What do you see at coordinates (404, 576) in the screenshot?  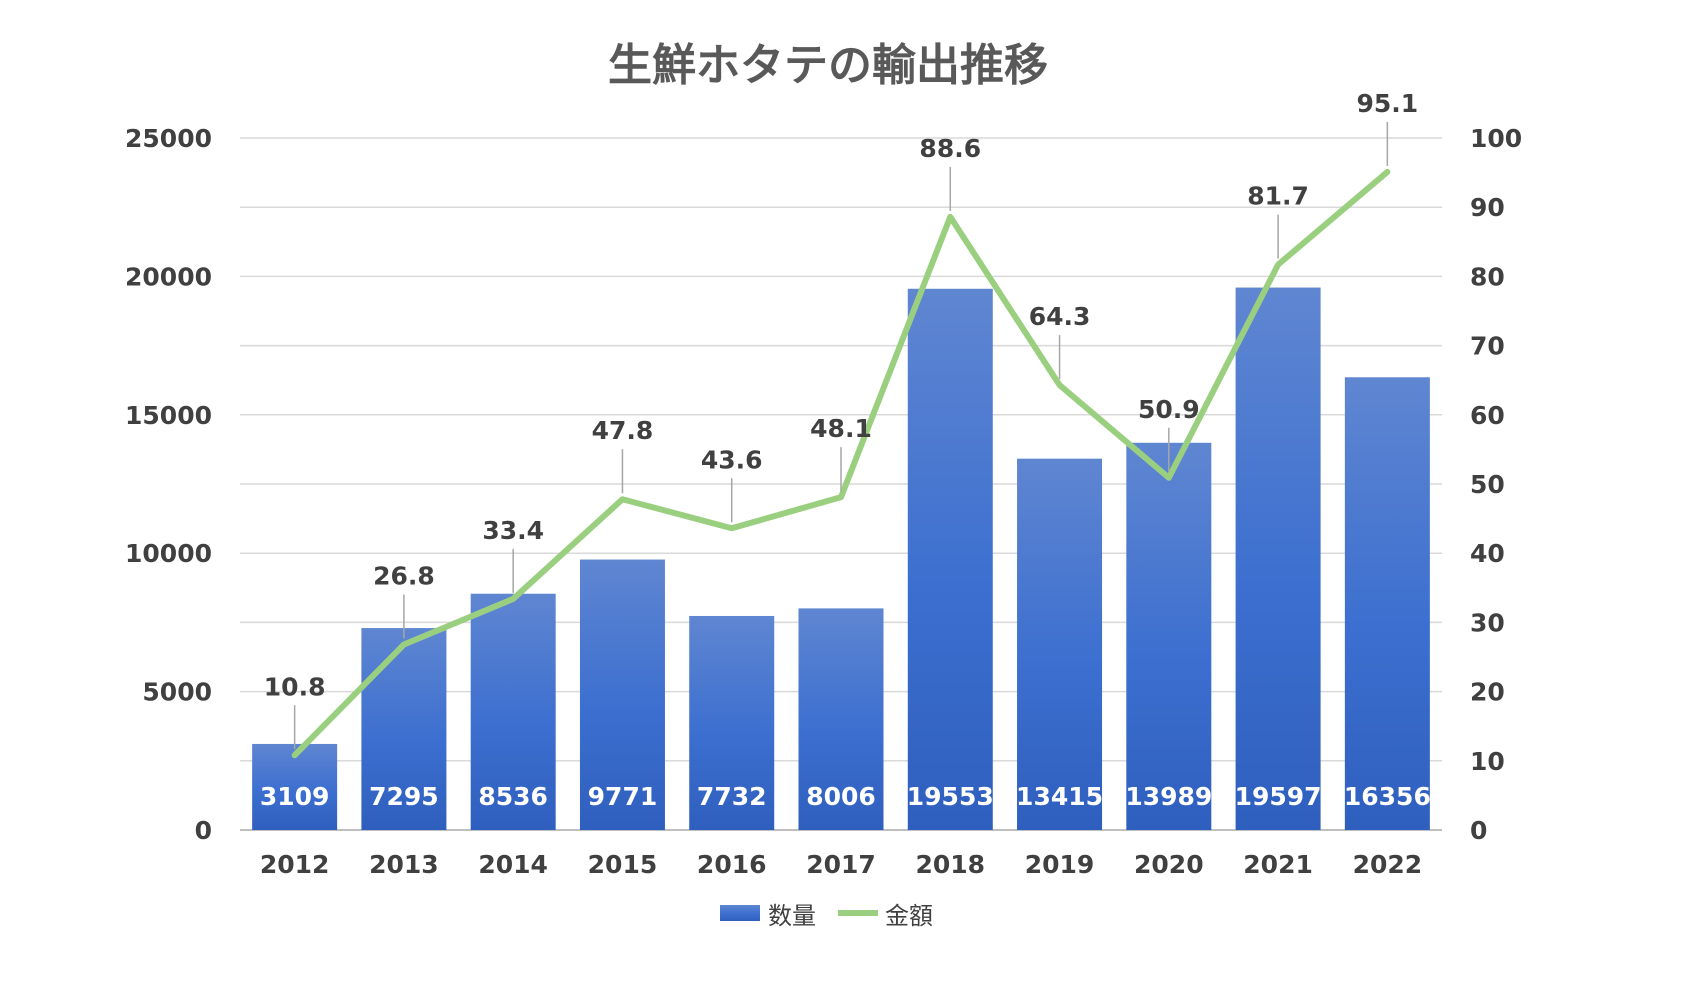 I see `line-value-label: 26.8` at bounding box center [404, 576].